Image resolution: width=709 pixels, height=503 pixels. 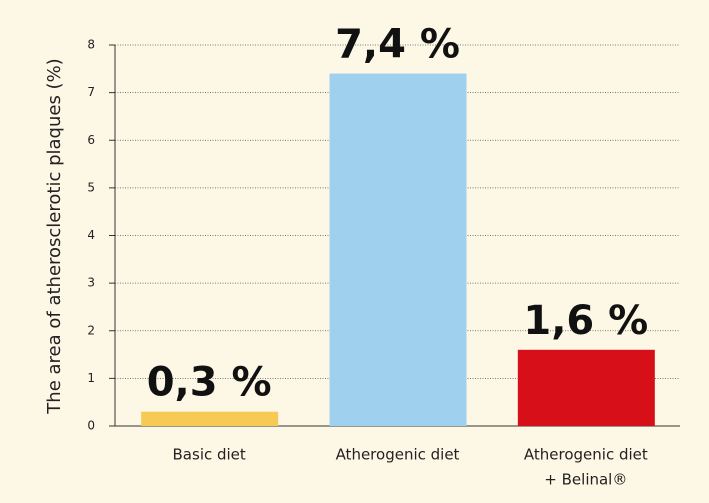 I want to click on value-label: 0,3 %, so click(x=209, y=383).